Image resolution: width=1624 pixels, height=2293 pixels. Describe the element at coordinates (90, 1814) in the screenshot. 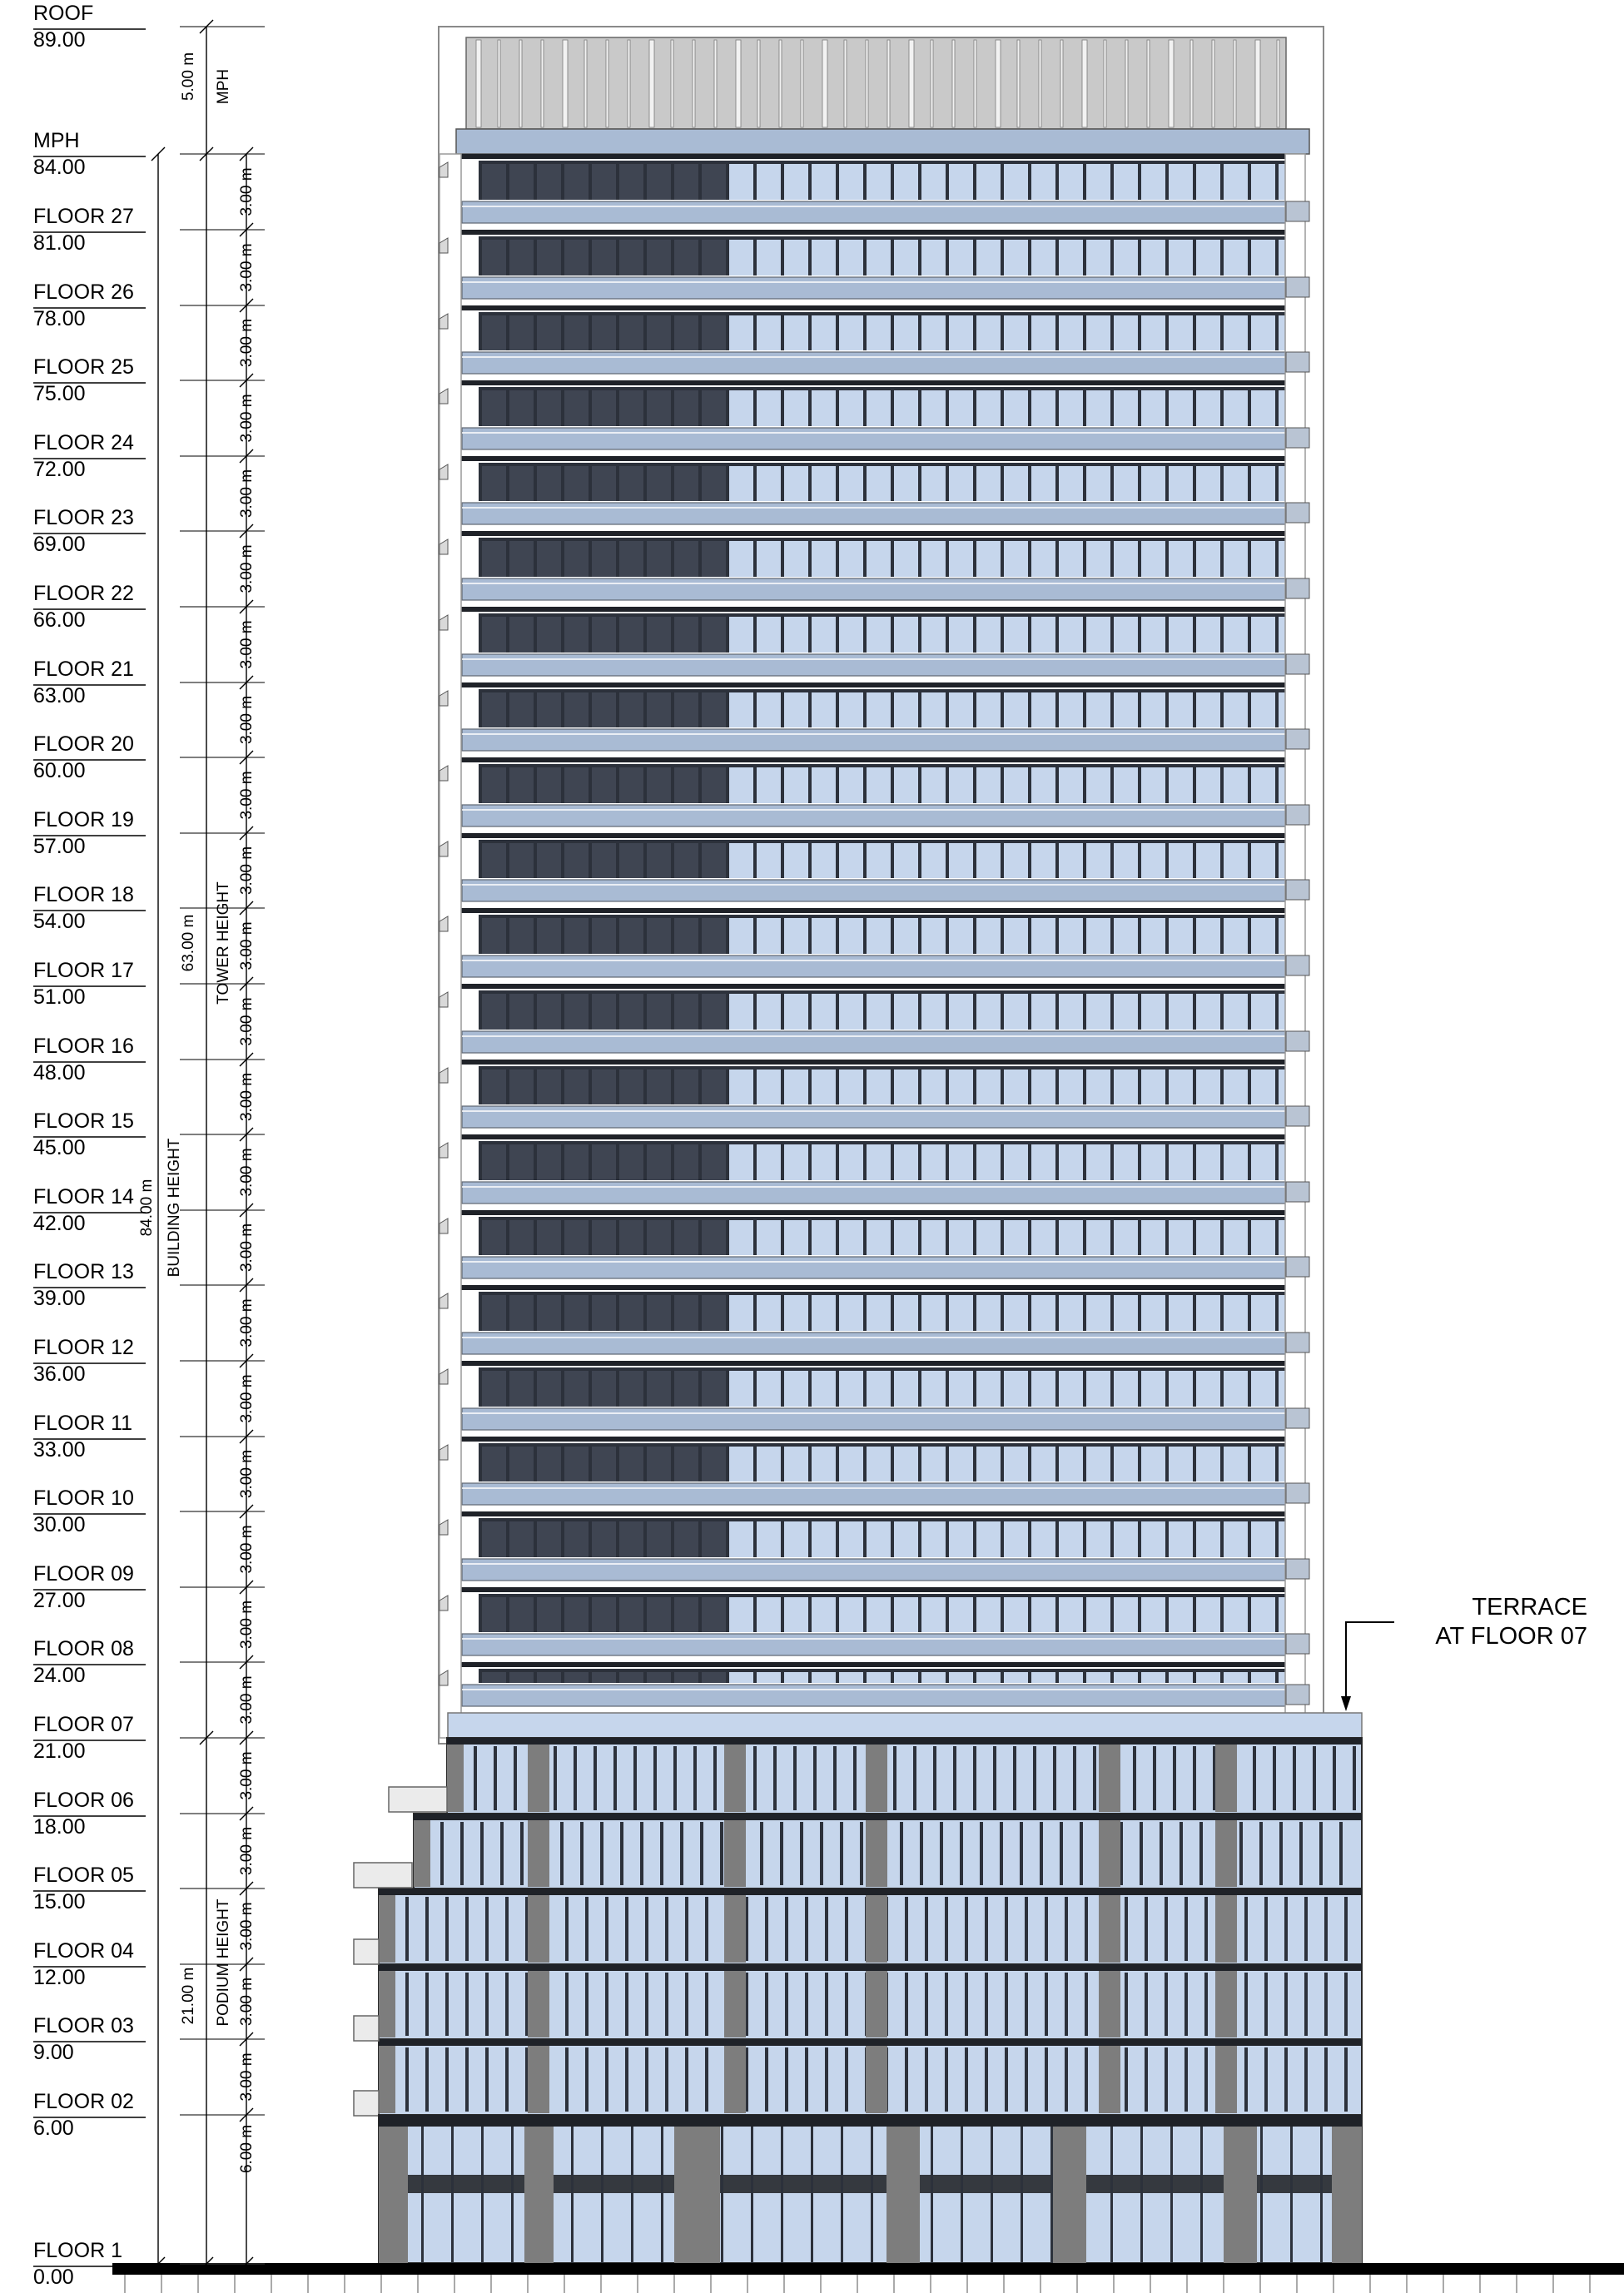

I see `level-label: FLOOR 06 18.00` at that location.